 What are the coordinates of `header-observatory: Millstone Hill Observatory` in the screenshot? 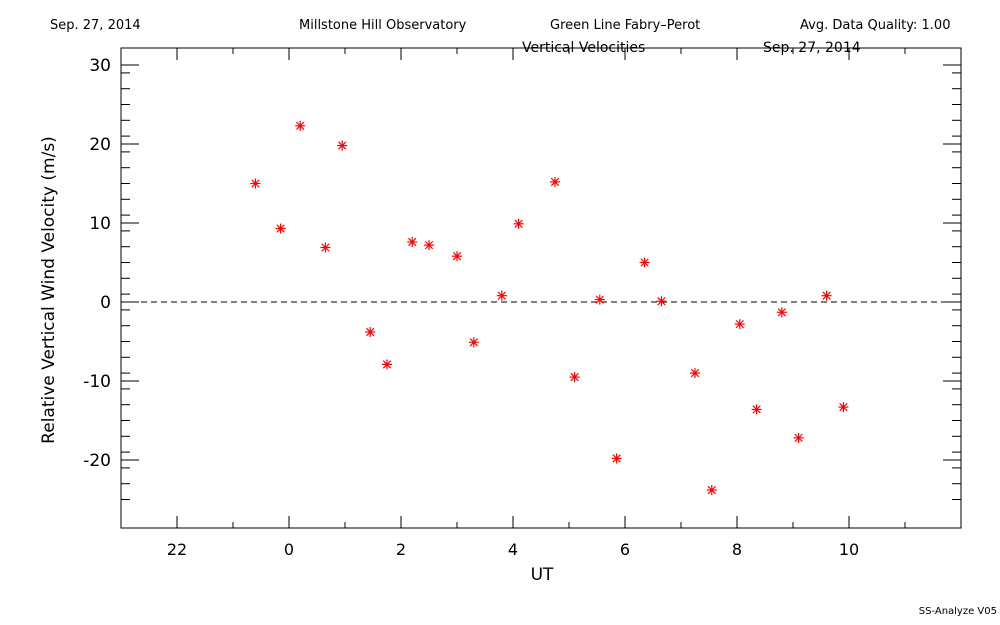 It's located at (383, 25).